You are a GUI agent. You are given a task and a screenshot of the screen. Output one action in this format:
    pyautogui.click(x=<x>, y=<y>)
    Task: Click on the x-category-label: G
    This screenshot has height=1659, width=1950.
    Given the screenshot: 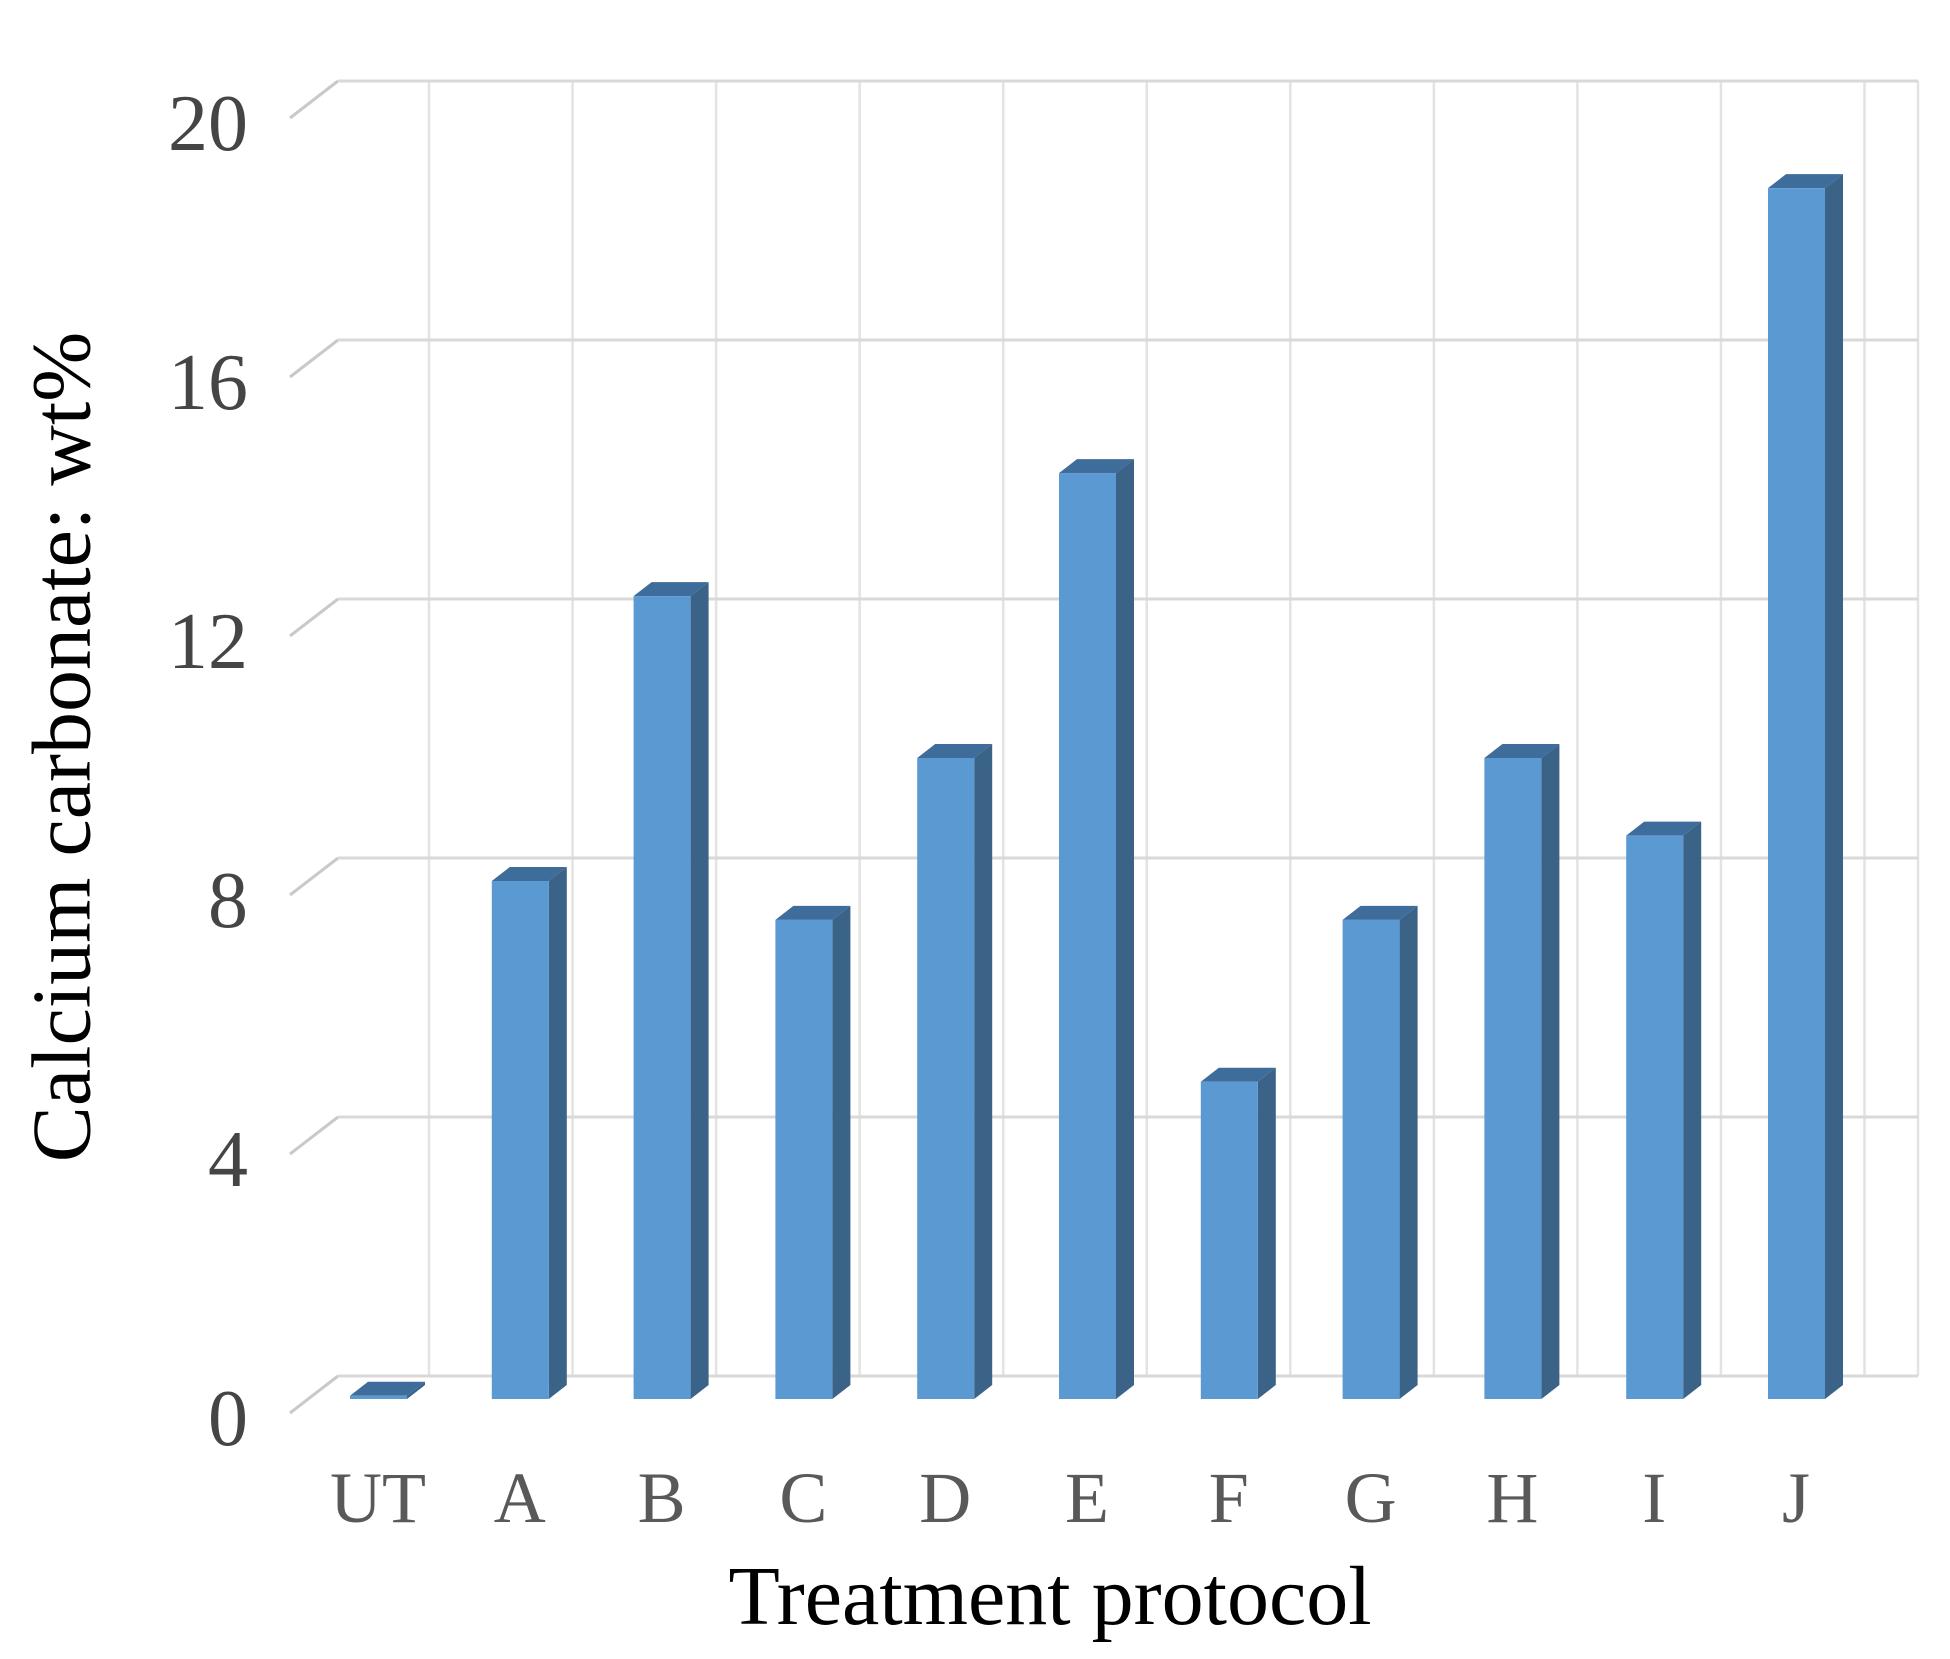 What is the action you would take?
    pyautogui.click(x=1370, y=1498)
    